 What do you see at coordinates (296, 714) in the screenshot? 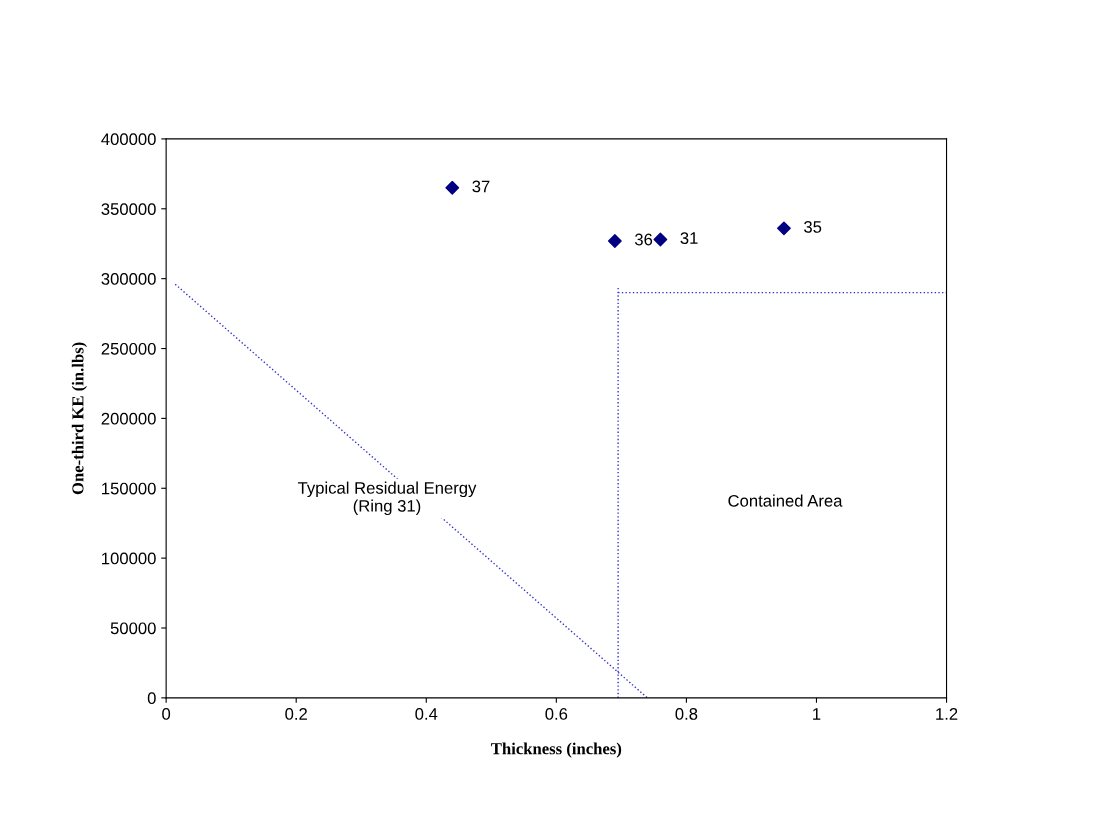
I see `x-tick-label: 0.2` at bounding box center [296, 714].